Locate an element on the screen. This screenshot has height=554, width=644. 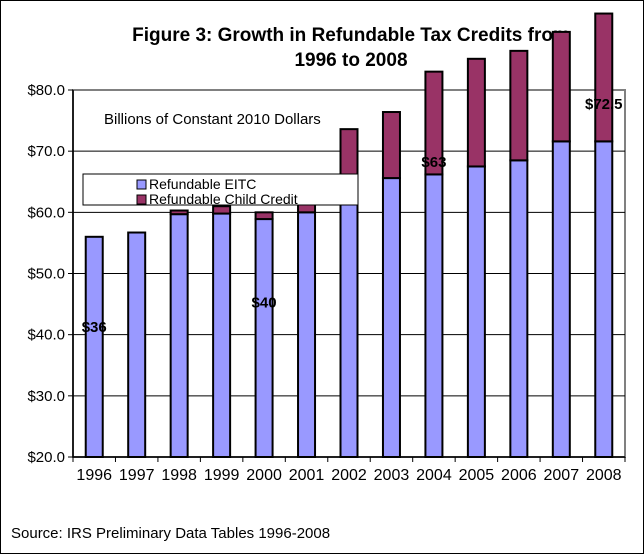
bar-eitc-1998 is located at coordinates (179, 335).